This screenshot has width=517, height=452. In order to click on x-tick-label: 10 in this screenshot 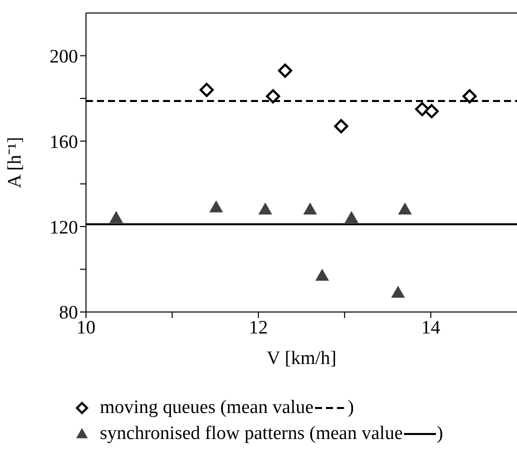, I will do `click(86, 327)`.